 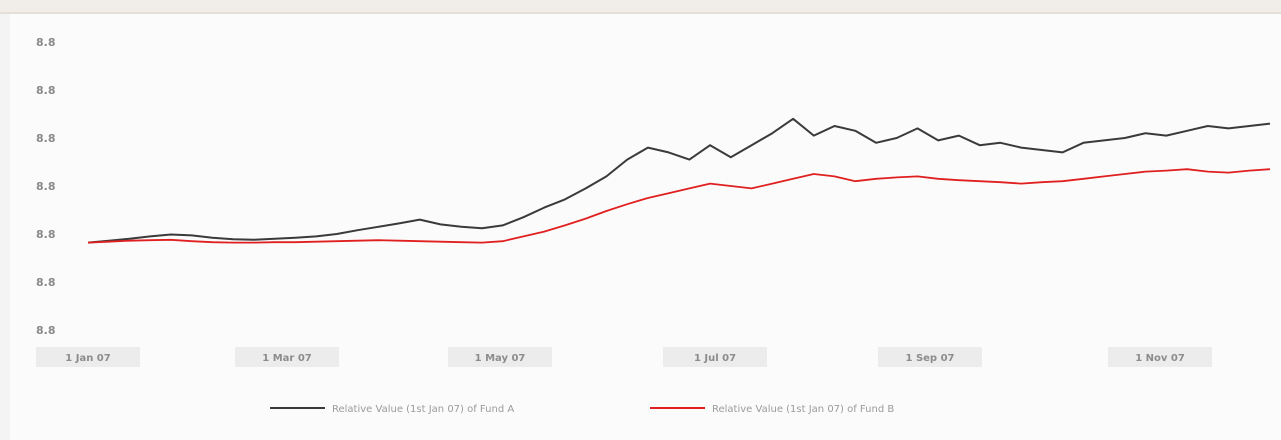 I want to click on x-tick-label: 1 Jul 07, so click(x=715, y=358).